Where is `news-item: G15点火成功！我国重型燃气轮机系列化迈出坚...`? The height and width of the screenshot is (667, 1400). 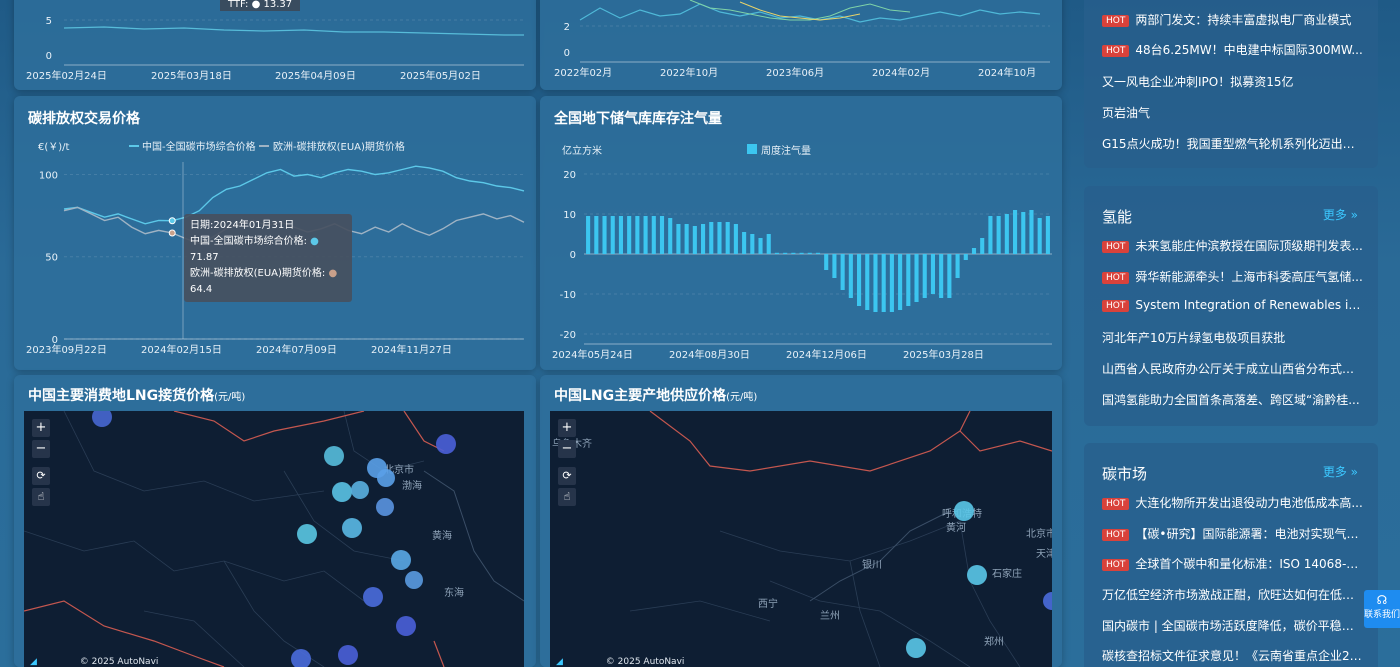 news-item: G15点火成功！我国重型燃气轮机系列化迈出坚... is located at coordinates (1233, 144).